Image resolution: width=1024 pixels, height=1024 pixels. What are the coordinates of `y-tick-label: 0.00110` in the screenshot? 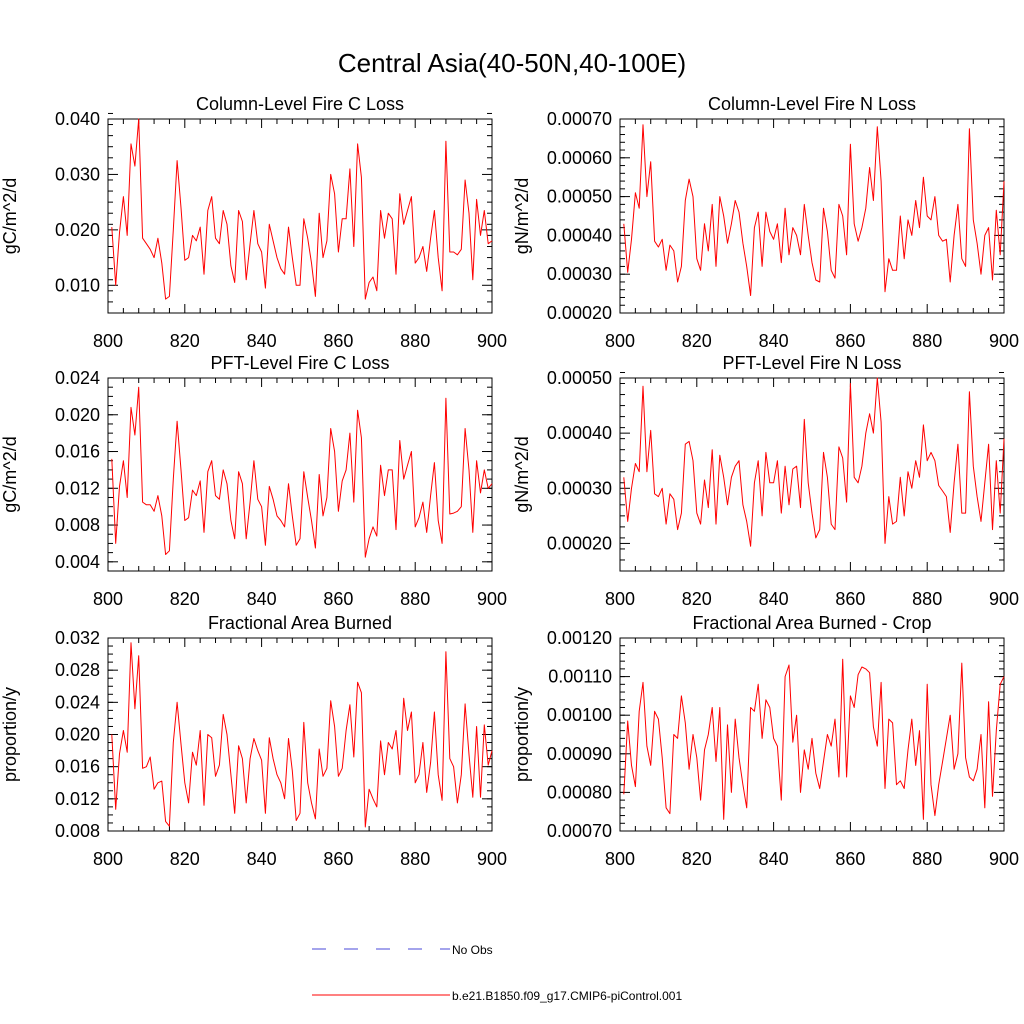 It's located at (580, 677).